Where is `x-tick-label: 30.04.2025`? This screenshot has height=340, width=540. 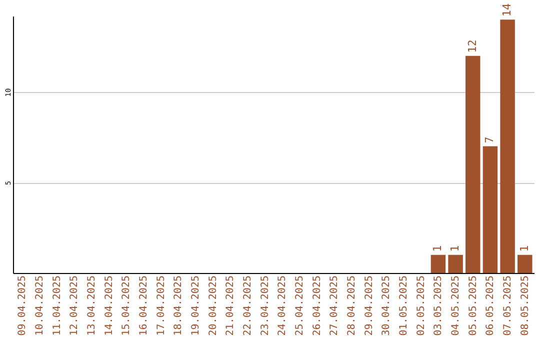
x-tick-label: 30.04.2025 is located at coordinates (386, 306).